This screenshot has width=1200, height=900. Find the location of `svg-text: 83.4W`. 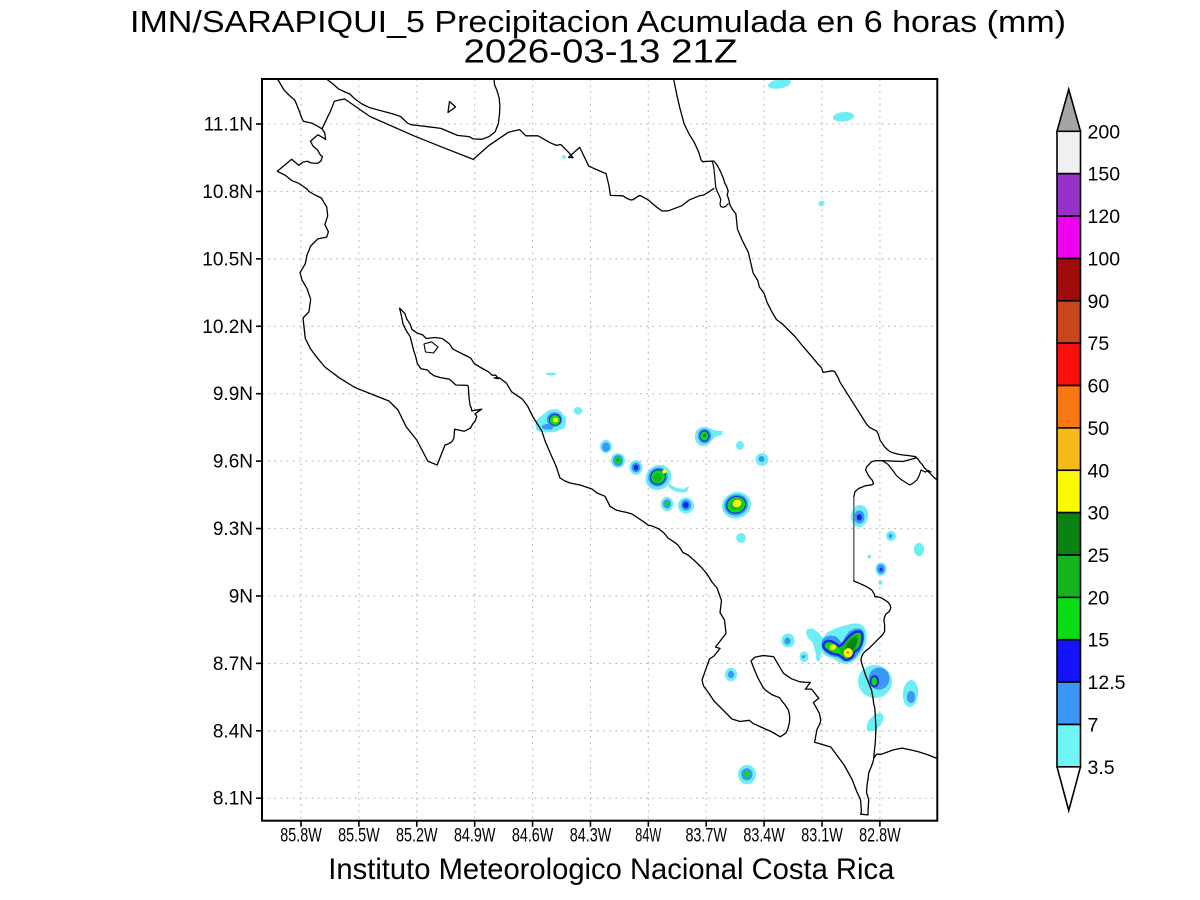

svg-text: 83.4W is located at coordinates (764, 835).